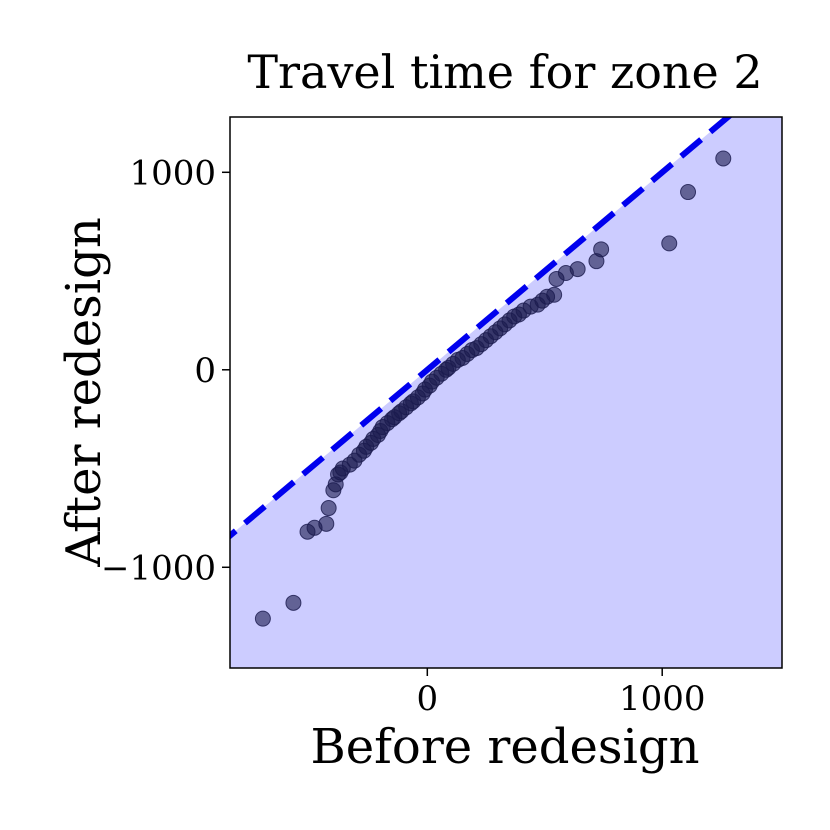 The image size is (830, 830). What do you see at coordinates (504, 747) in the screenshot?
I see `x-axis-label: Before redesign` at bounding box center [504, 747].